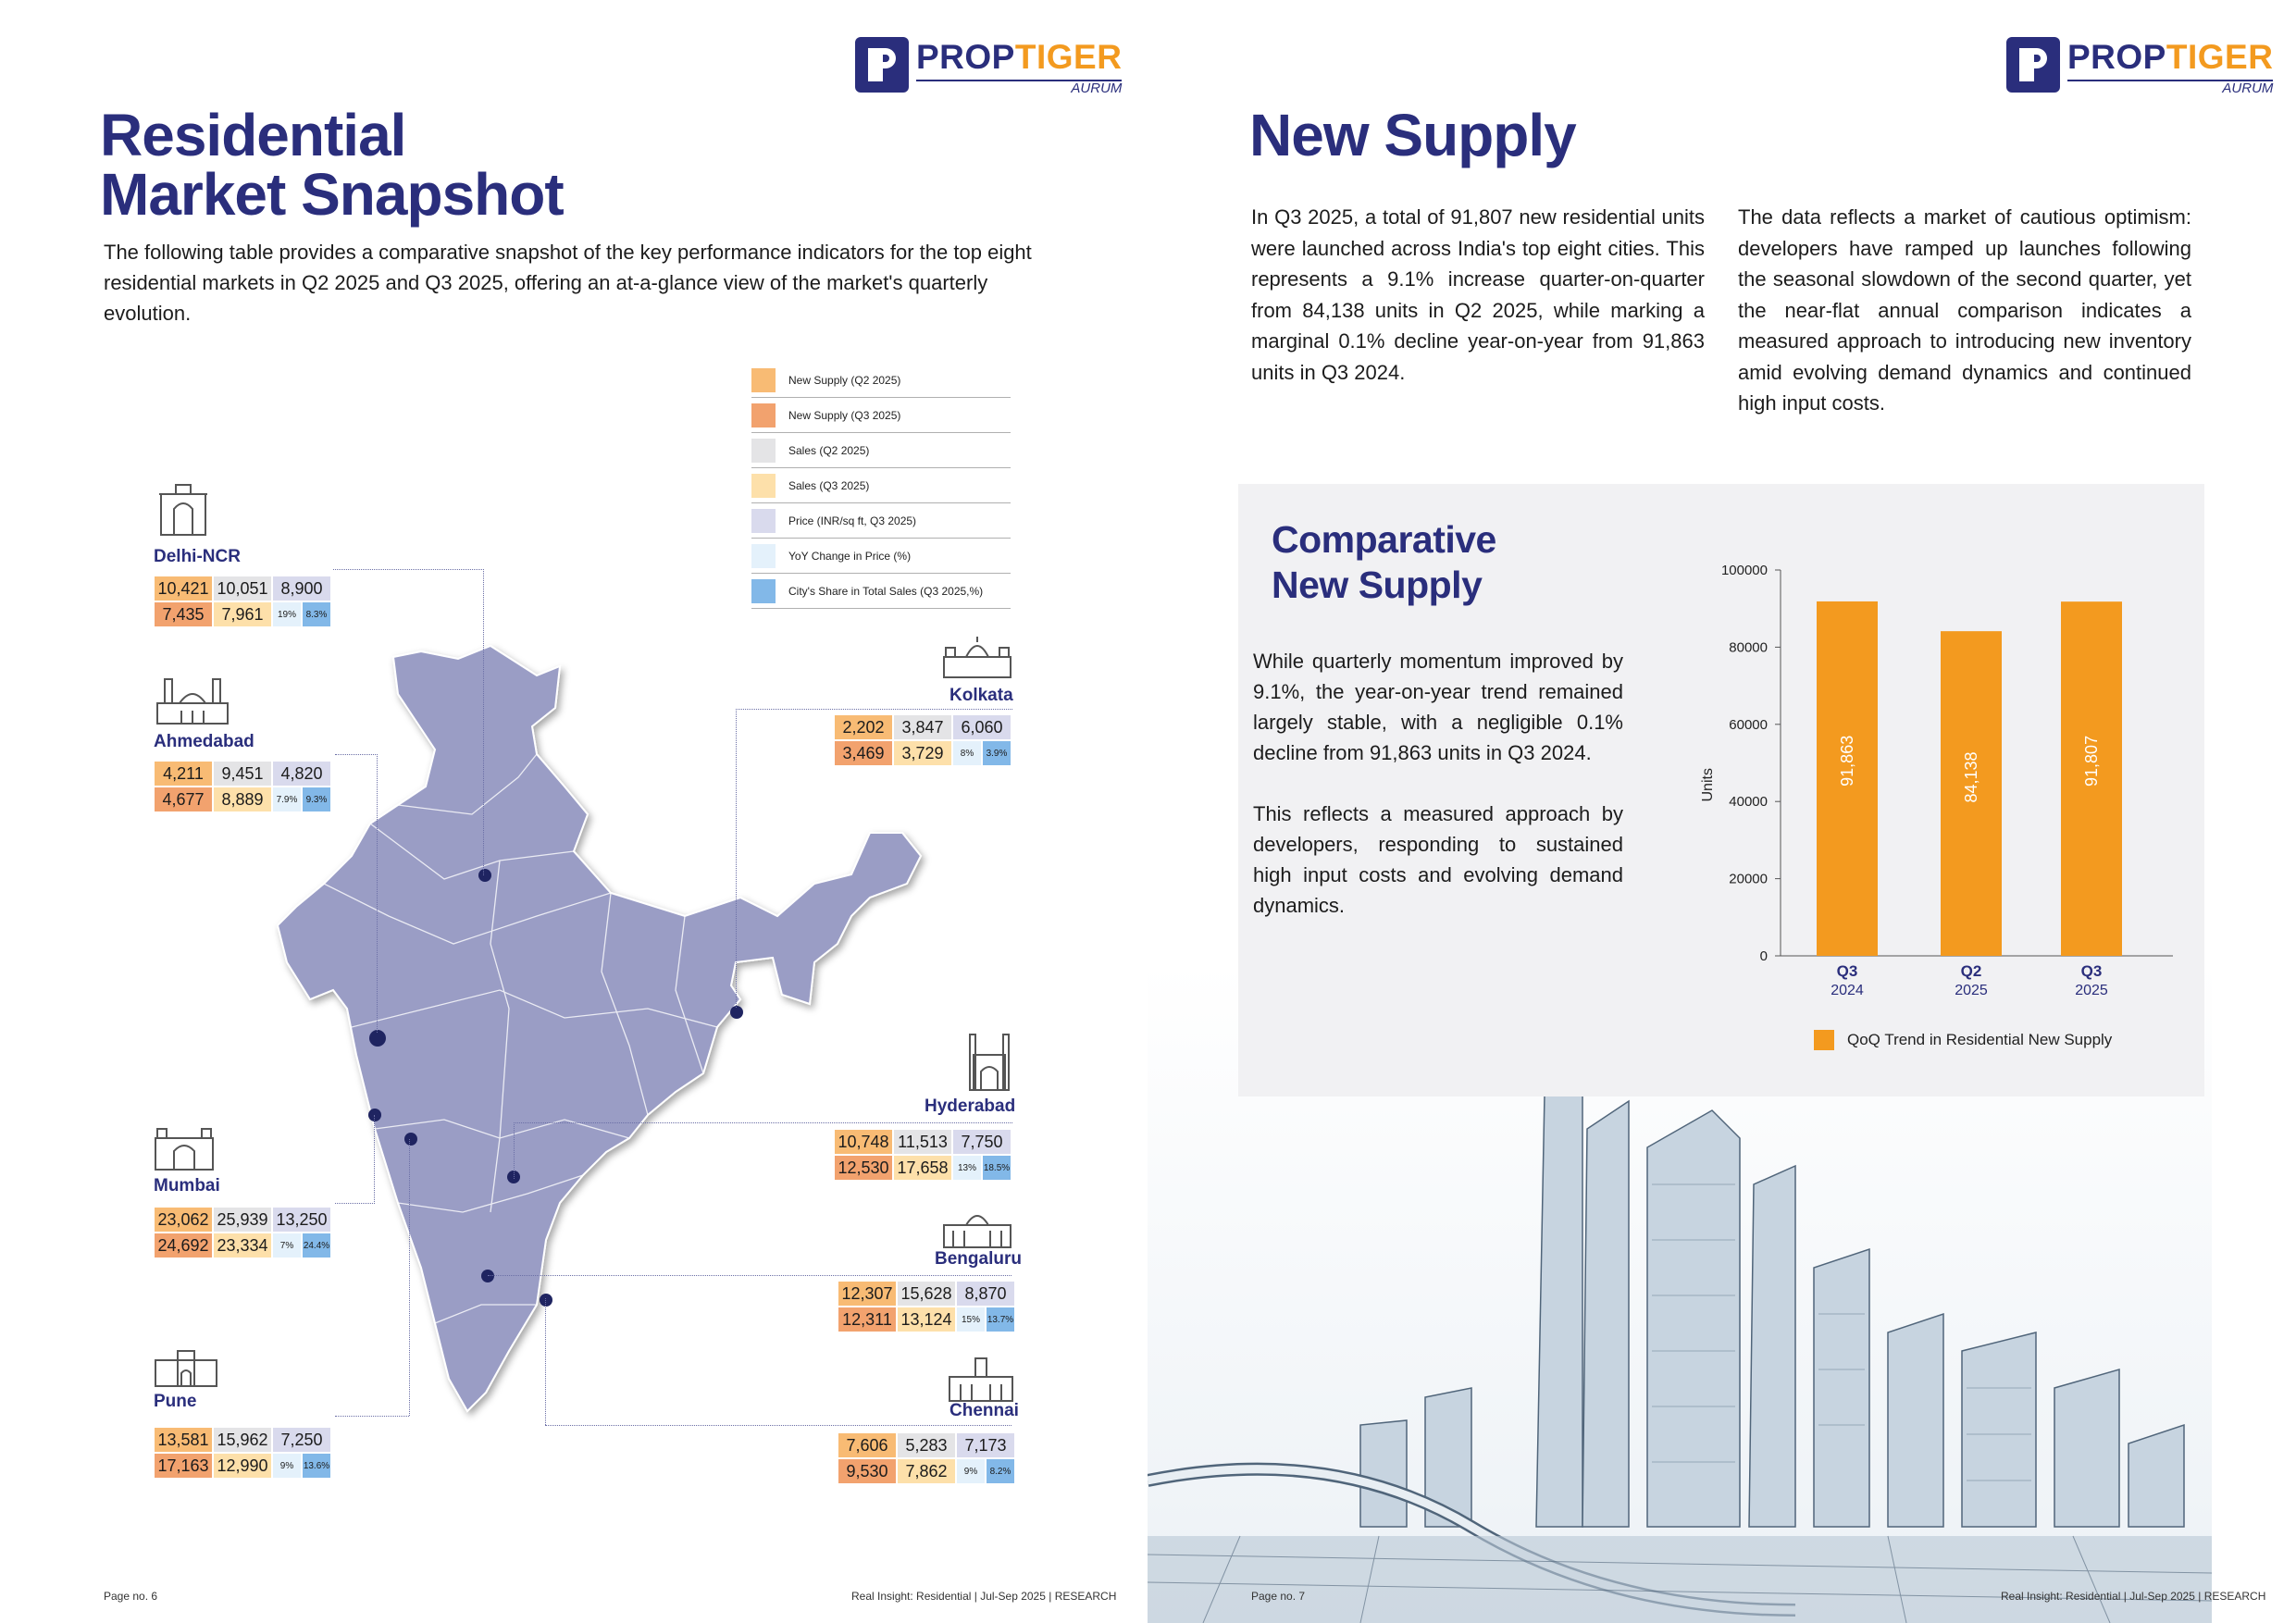 This screenshot has height=1623, width=2296. I want to click on legend-item: City's Share in Total Sales (Q3 2025,%), so click(881, 591).